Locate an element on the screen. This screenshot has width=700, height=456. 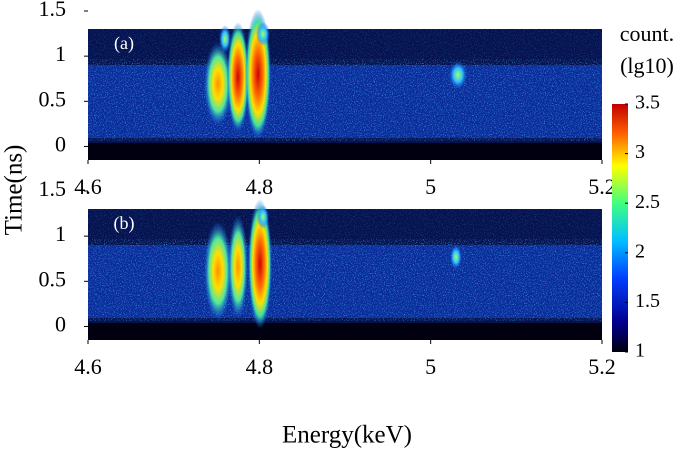
colorbar-tick-label: 1.5 is located at coordinates (647, 301).